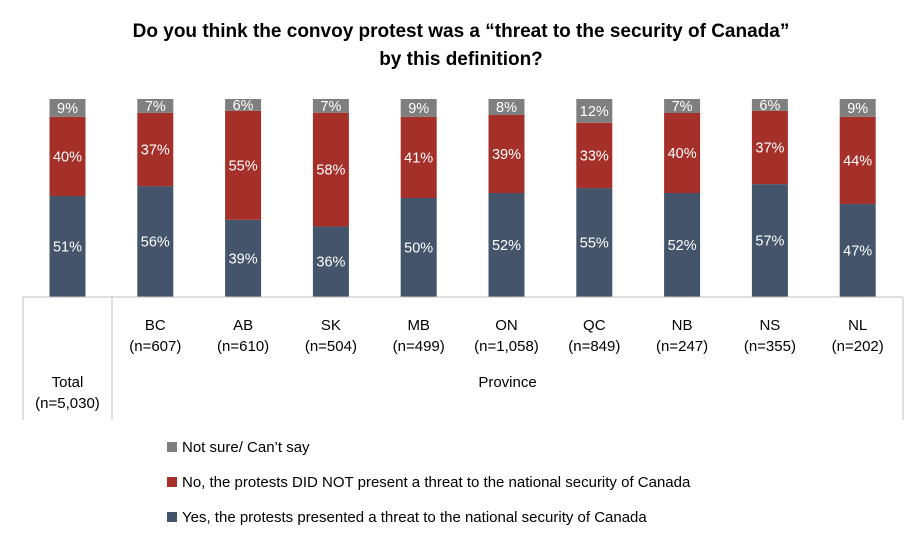  I want to click on data-label-qc-series-0: 55%, so click(594, 244).